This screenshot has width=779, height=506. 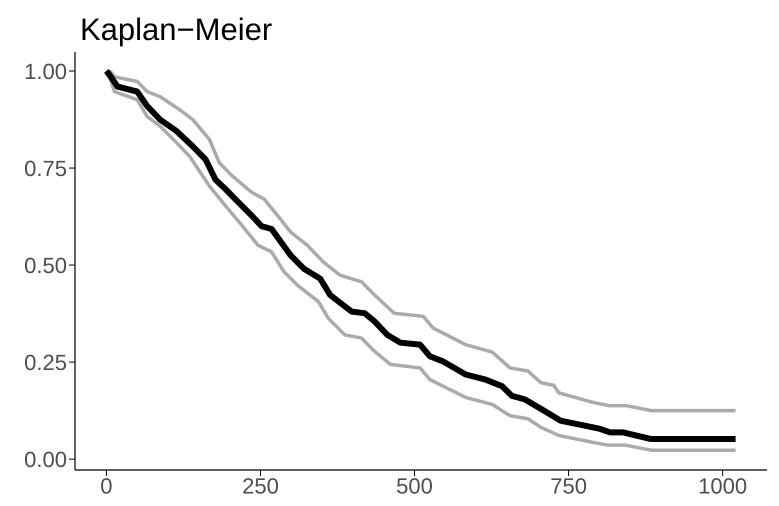 I want to click on x-tick-label: 500, so click(x=414, y=486).